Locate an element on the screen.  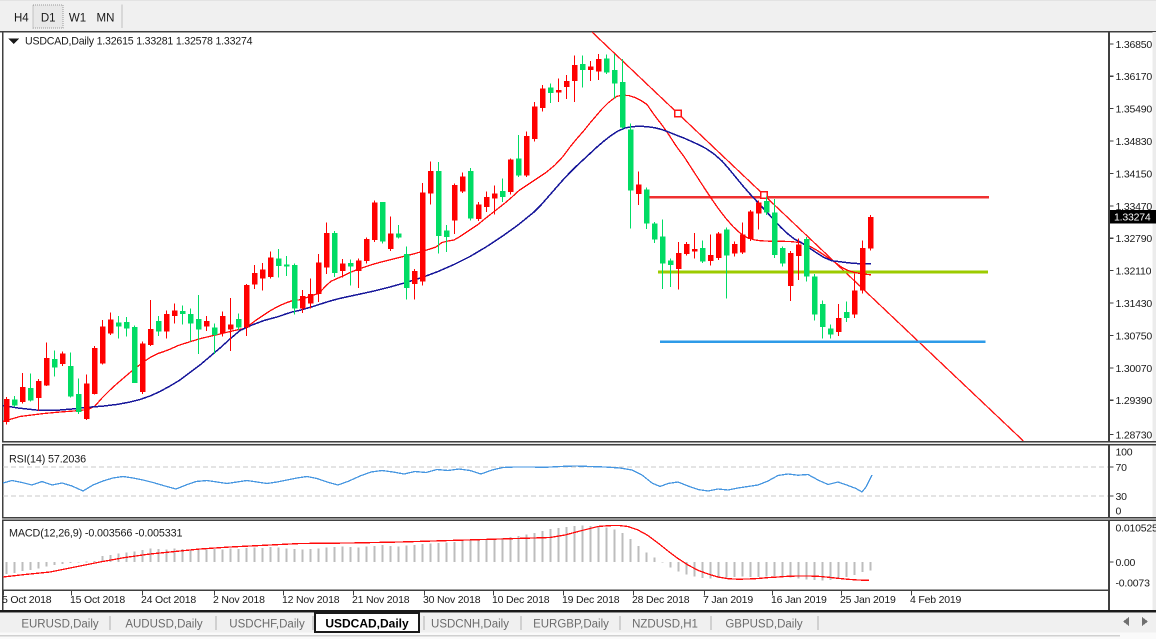
svg-text: 1.32110 is located at coordinates (1134, 272).